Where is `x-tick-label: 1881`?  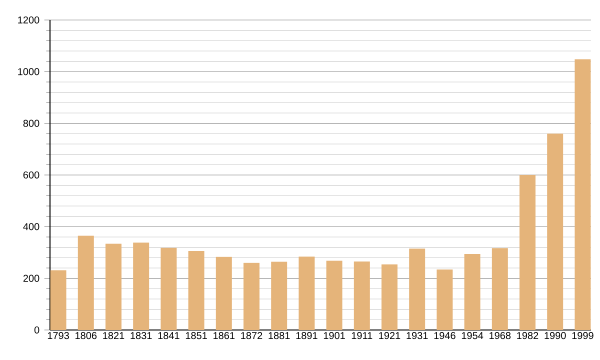
x-tick-label: 1881 is located at coordinates (279, 336).